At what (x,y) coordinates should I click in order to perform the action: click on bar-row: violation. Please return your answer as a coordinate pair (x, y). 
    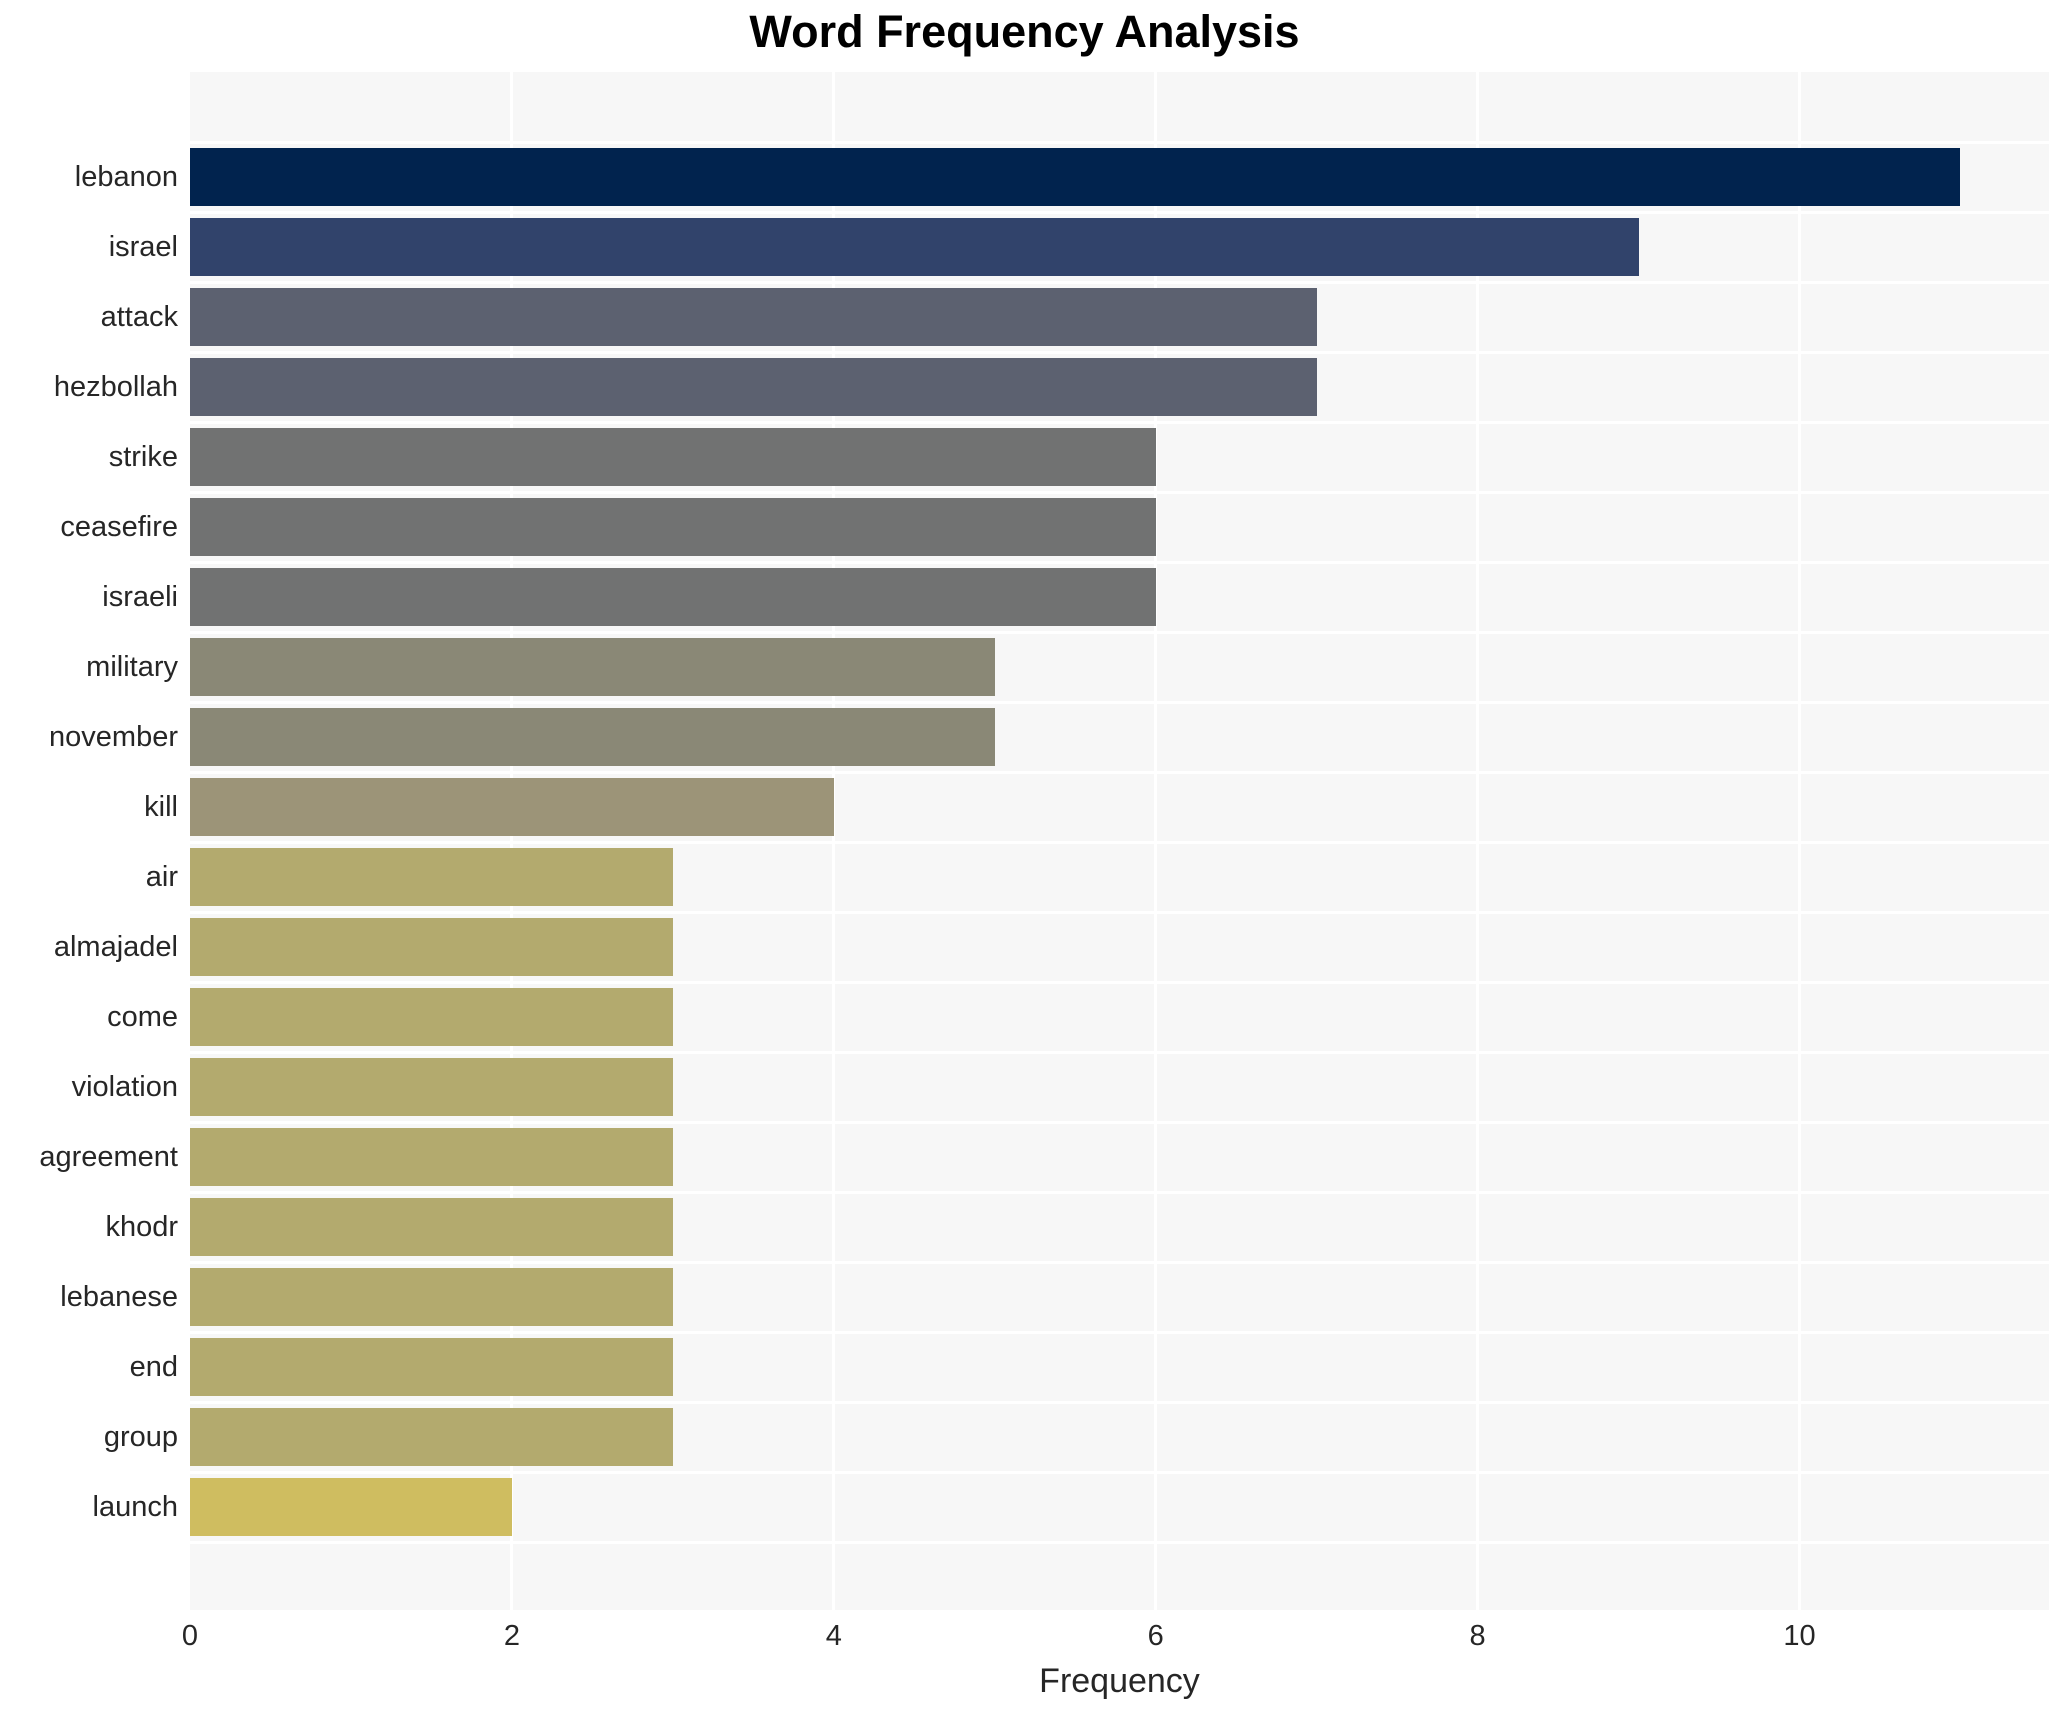
    Looking at the image, I should click on (1024, 1087).